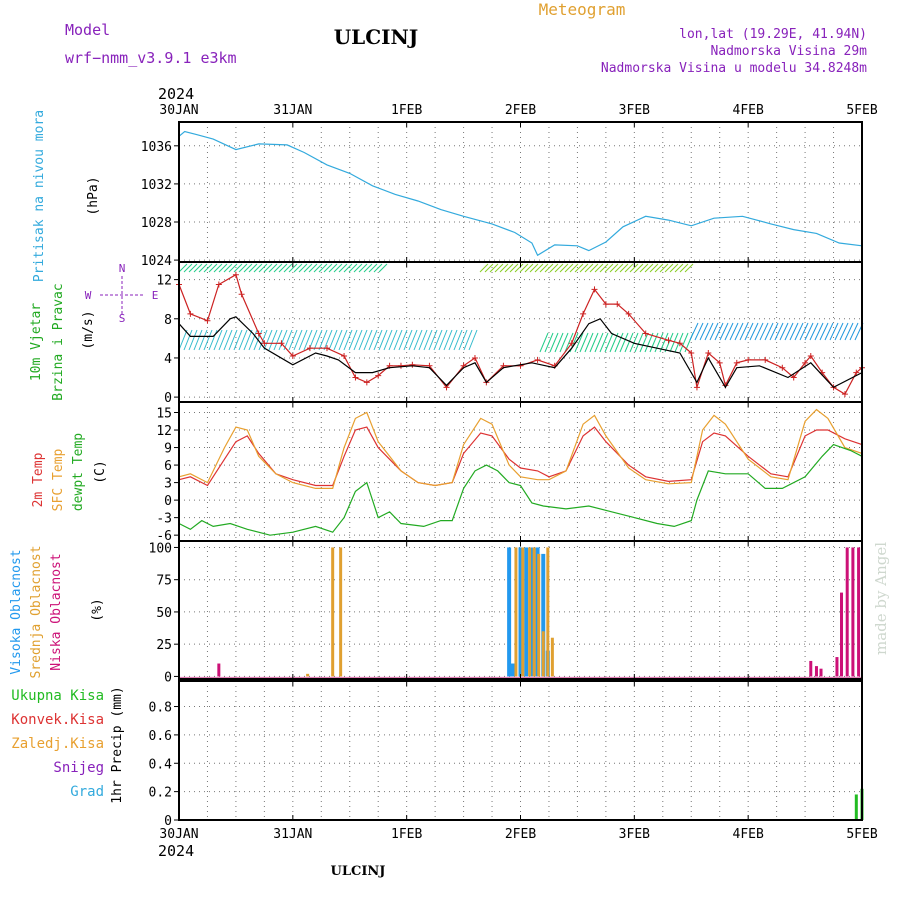 The height and width of the screenshot is (900, 900). I want to click on date-label-bottom: 31JAN, so click(292, 834).